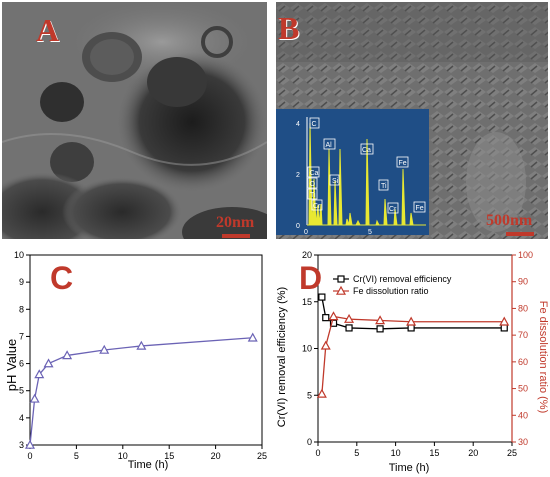 This screenshot has width=550, height=477. I want to click on chart-d-legend-label: Cr(VI) removal efficiency, so click(402, 279).